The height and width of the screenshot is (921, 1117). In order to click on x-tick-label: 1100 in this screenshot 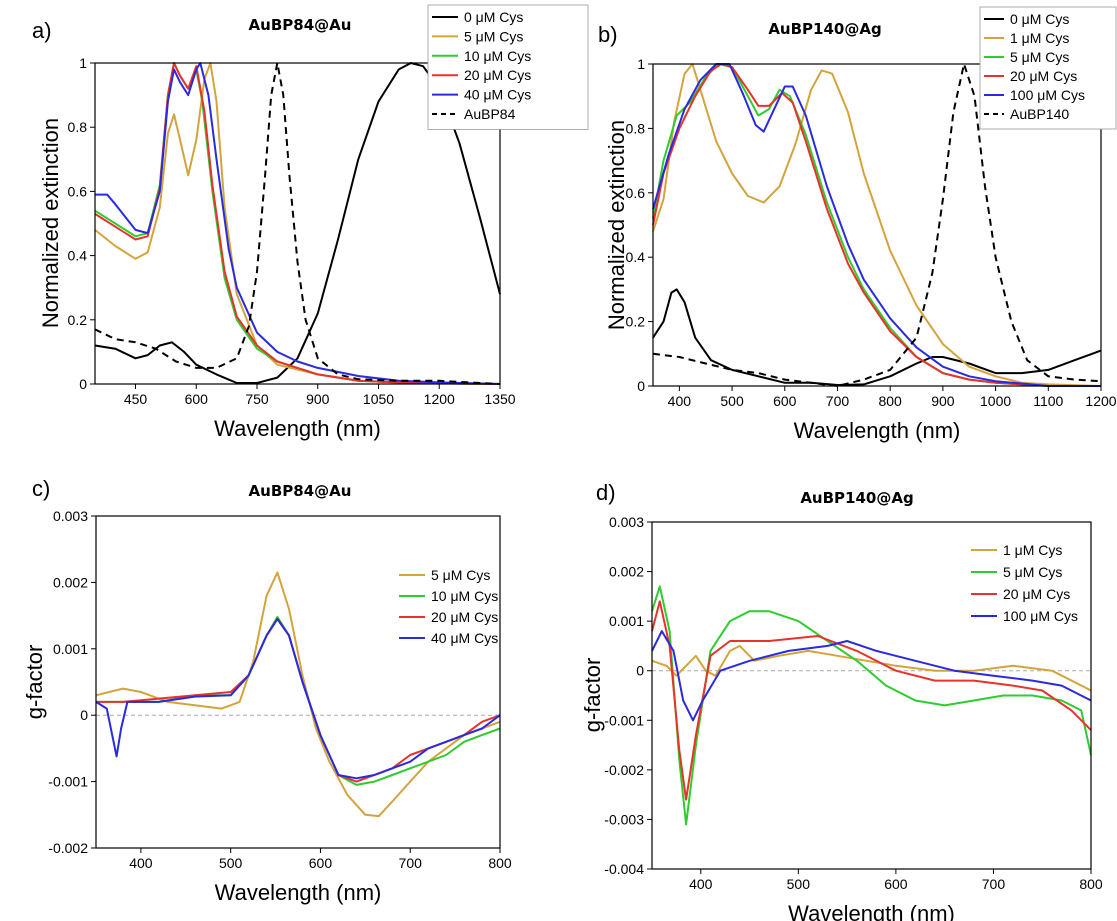, I will do `click(1048, 401)`.